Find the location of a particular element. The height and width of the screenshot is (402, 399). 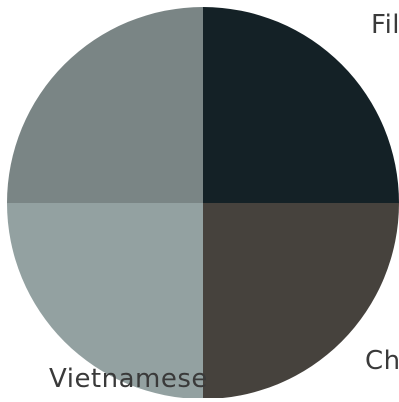

slice-label-vietnamese: Vietnamese is located at coordinates (128, 379).